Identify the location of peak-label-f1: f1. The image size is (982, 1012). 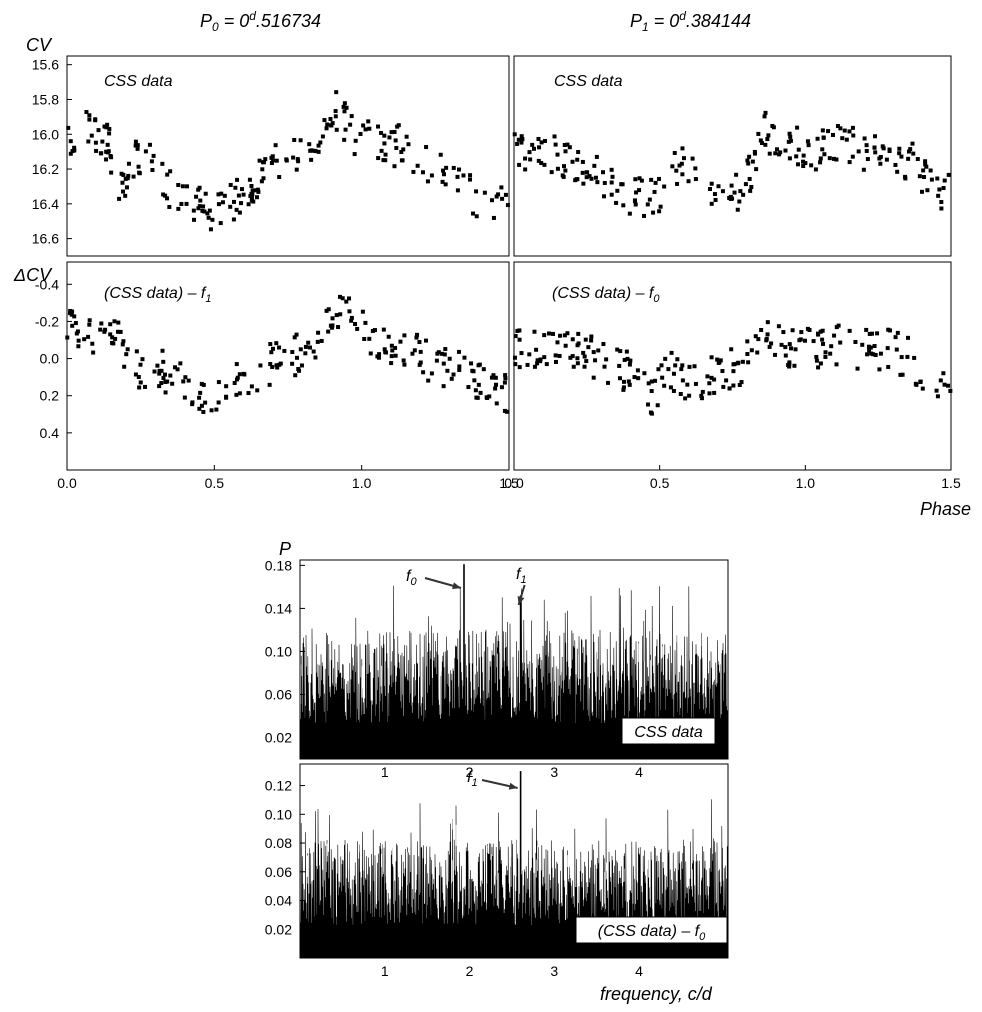
(472, 779).